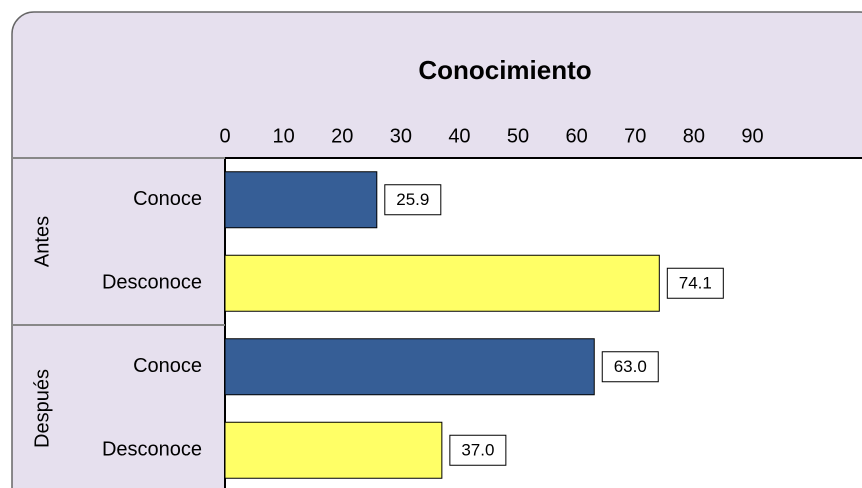 This screenshot has width=862, height=488. Describe the element at coordinates (577, 136) in the screenshot. I see `x-tick-label: 60` at that location.